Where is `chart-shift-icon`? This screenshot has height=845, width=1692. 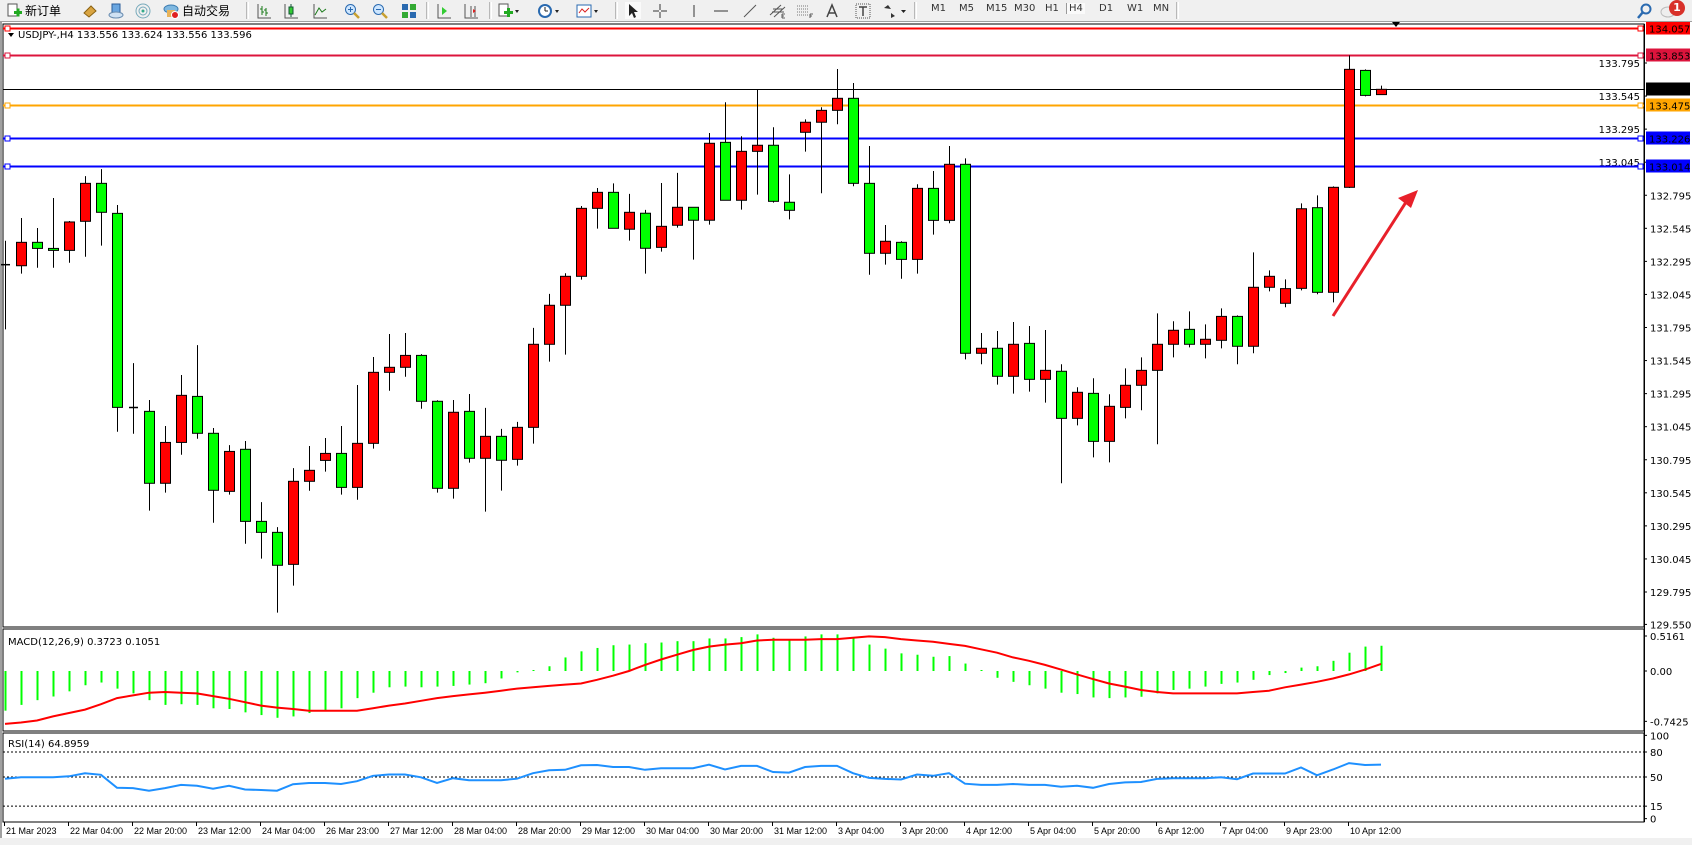 chart-shift-icon is located at coordinates (471, 10).